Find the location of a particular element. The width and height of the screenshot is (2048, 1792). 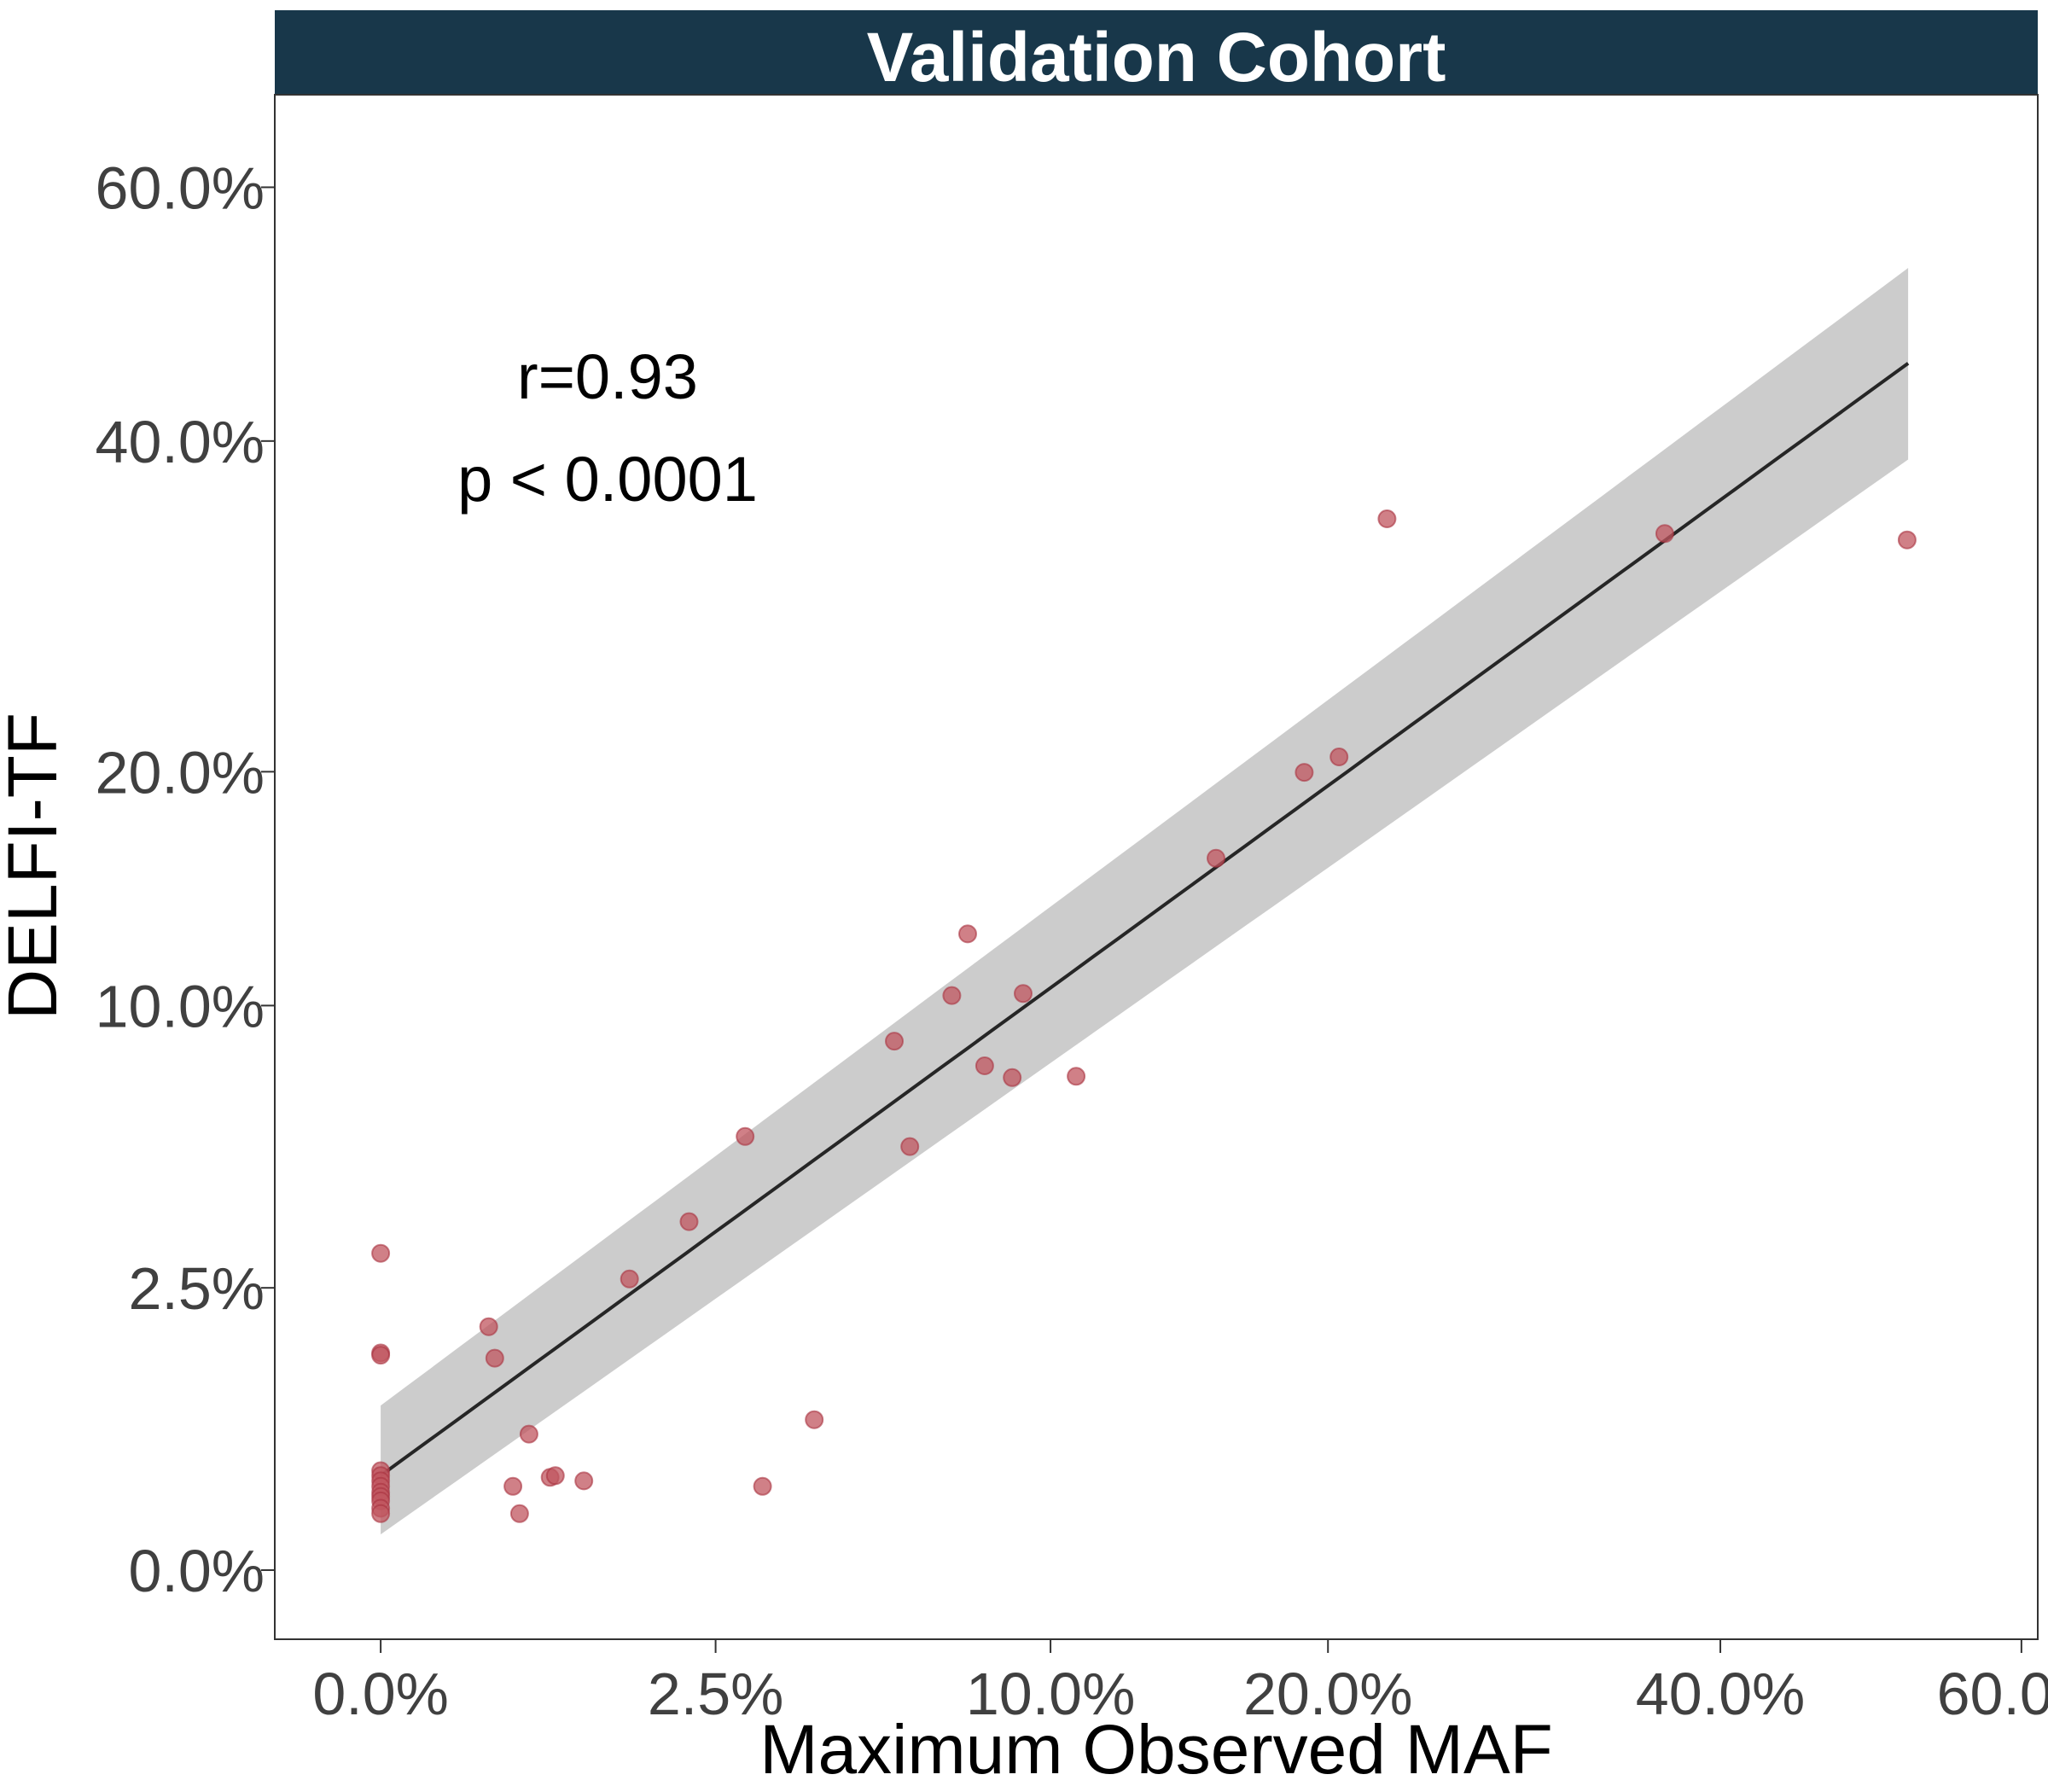

x-tick-label: 0.0% is located at coordinates (380, 1694).